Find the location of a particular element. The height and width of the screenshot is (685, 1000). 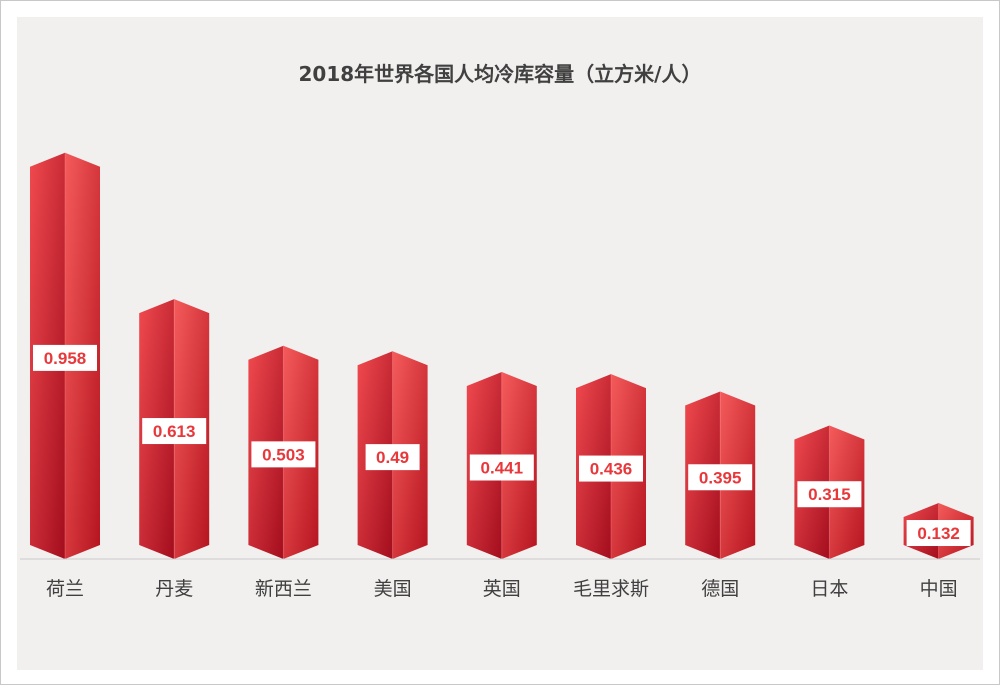

bar: 0.436 is located at coordinates (611, 466).